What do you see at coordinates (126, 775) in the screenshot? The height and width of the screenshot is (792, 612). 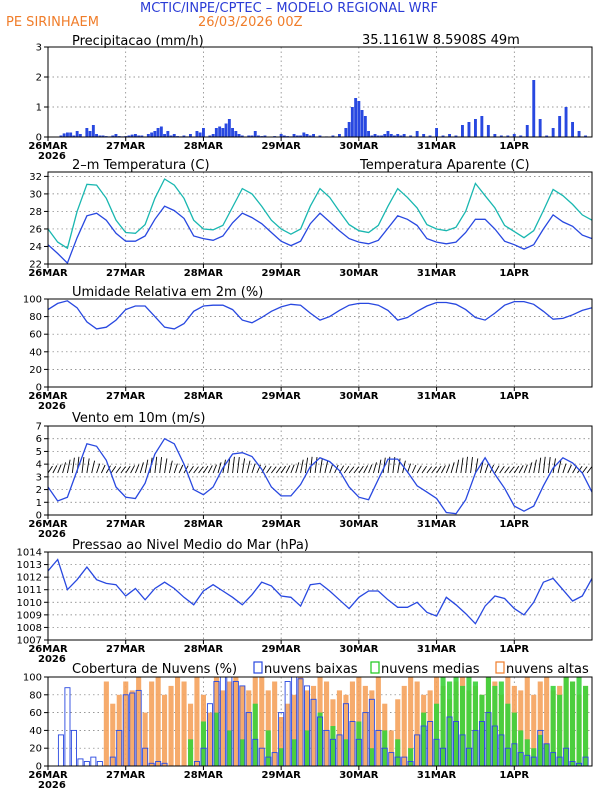 I see `clouds-xtick-label: 27MAR` at bounding box center [126, 775].